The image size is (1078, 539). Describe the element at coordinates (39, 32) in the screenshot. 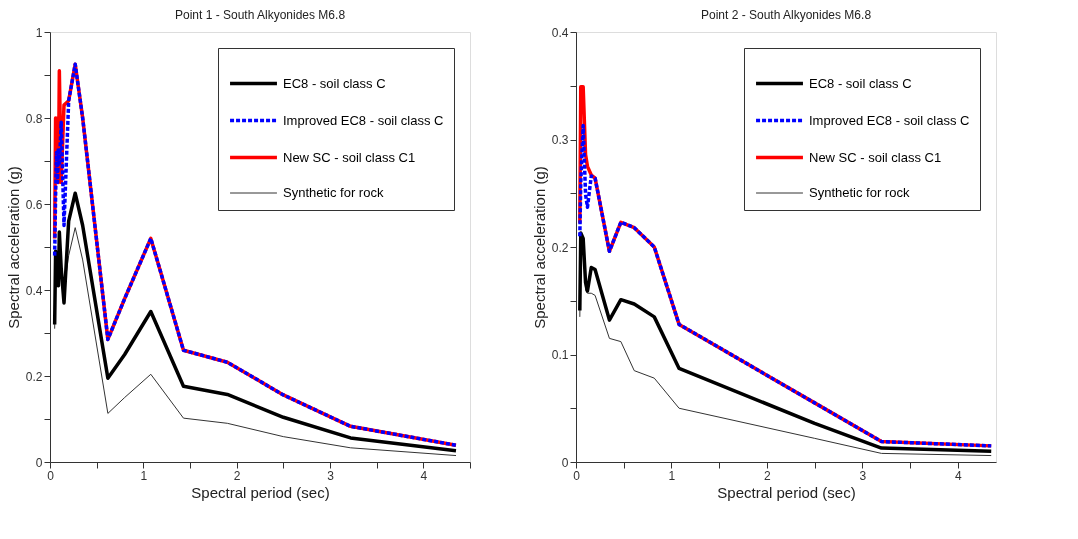

I see `y-tick-label: 1` at that location.